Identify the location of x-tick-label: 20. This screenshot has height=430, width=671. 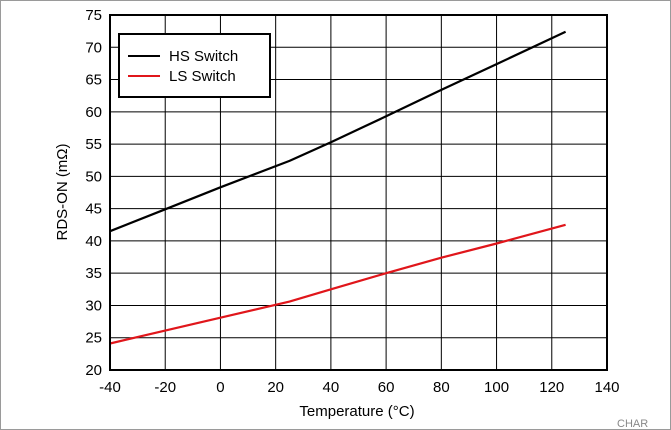
(275, 387).